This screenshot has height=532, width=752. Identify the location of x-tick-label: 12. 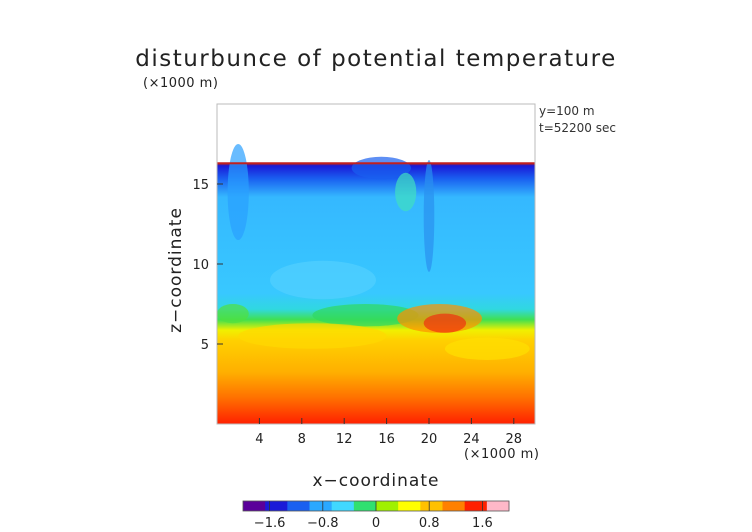
(344, 439).